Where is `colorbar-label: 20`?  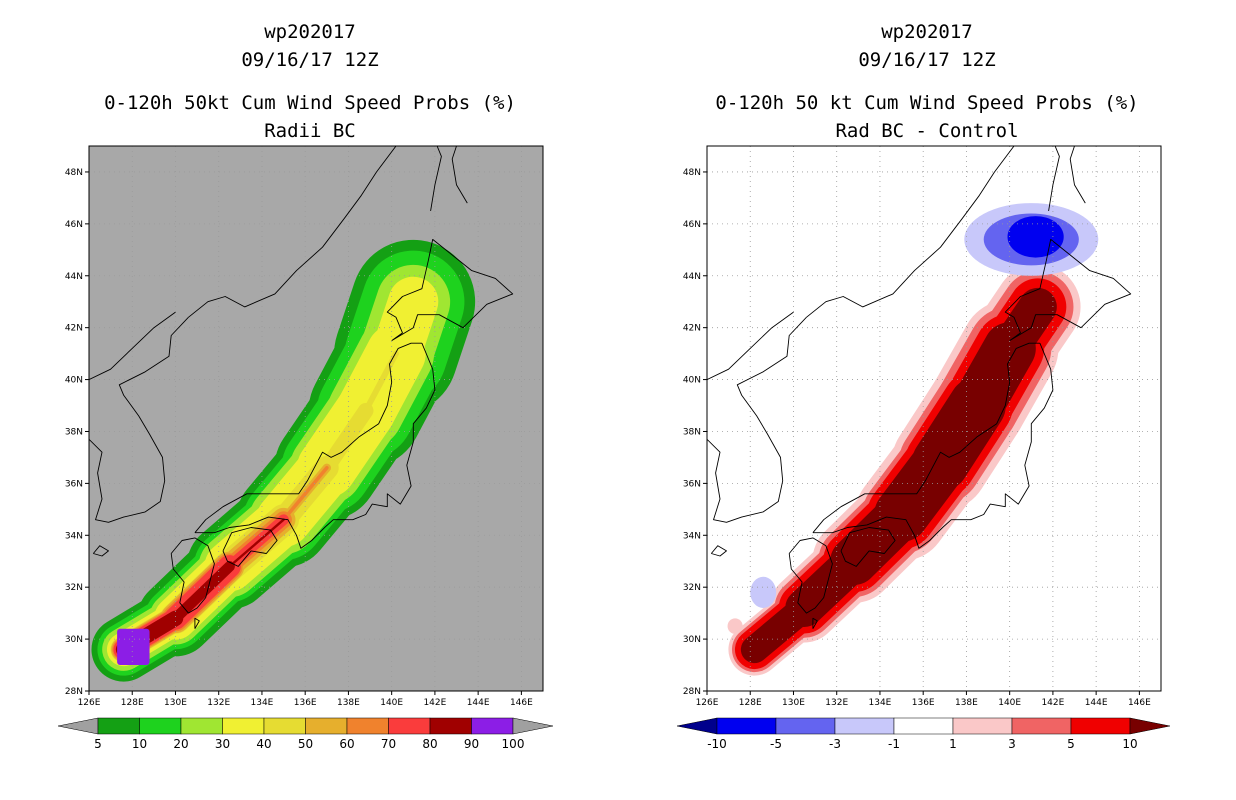
colorbar-label: 20 is located at coordinates (180, 744).